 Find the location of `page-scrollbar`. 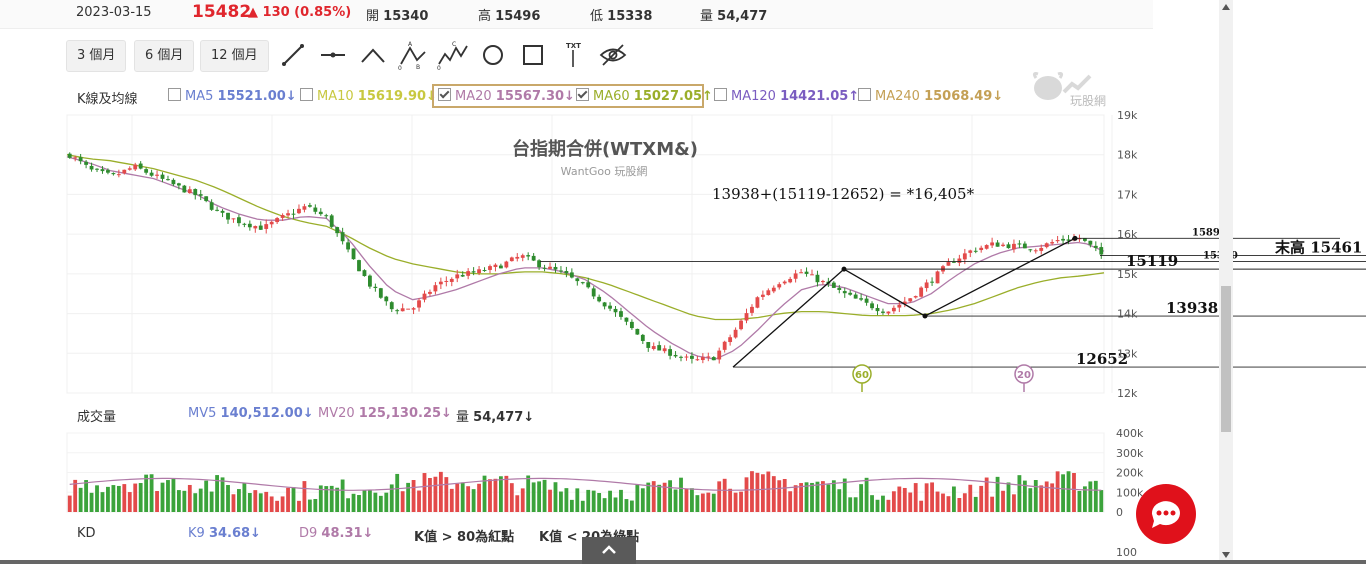

page-scrollbar is located at coordinates (1226, 282).